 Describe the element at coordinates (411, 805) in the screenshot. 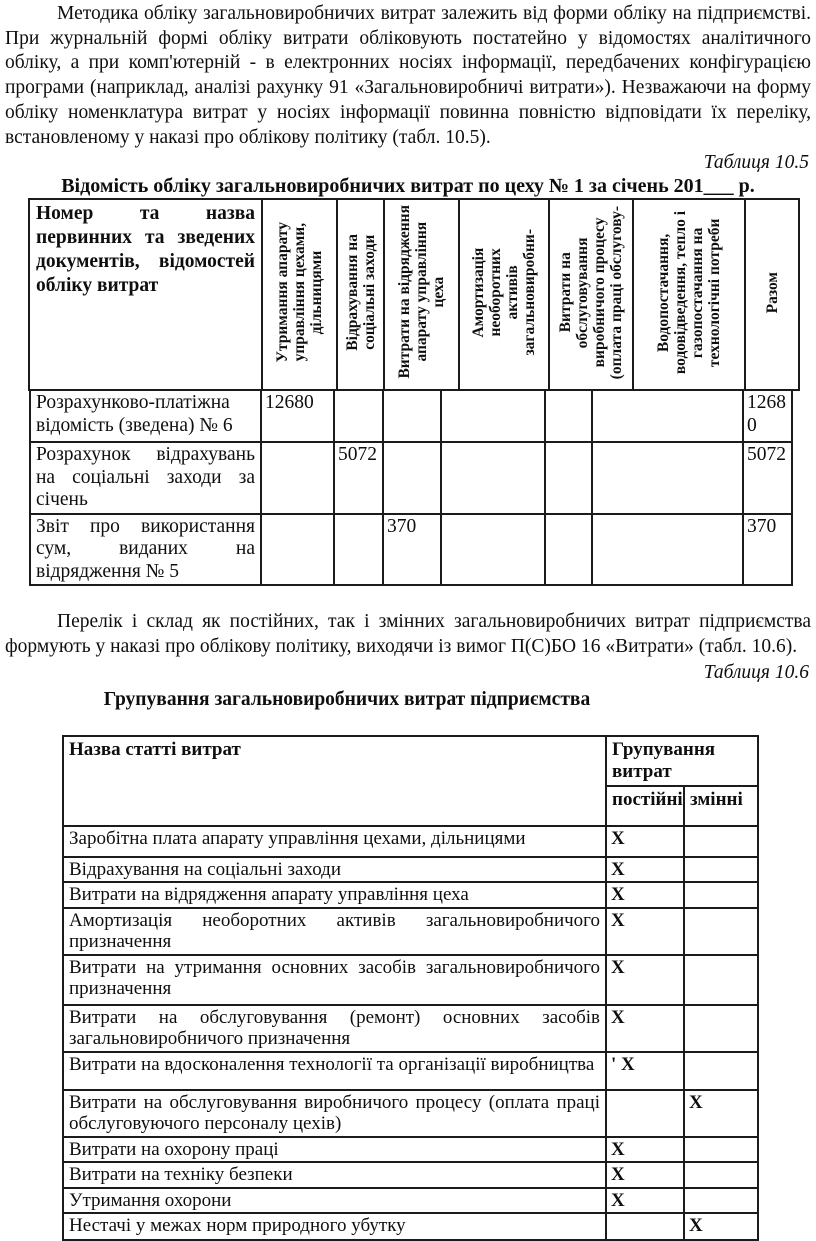

I see `grouping-subheader-row: постійні змінні` at that location.